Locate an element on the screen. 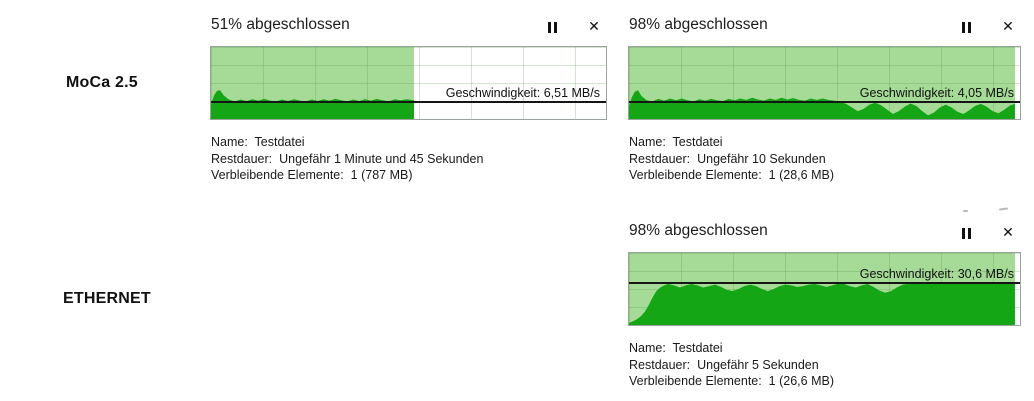 This screenshot has width=1034, height=401. detail-remaining-time: Restdauer: Ungefähr 5 Sekunden is located at coordinates (724, 364).